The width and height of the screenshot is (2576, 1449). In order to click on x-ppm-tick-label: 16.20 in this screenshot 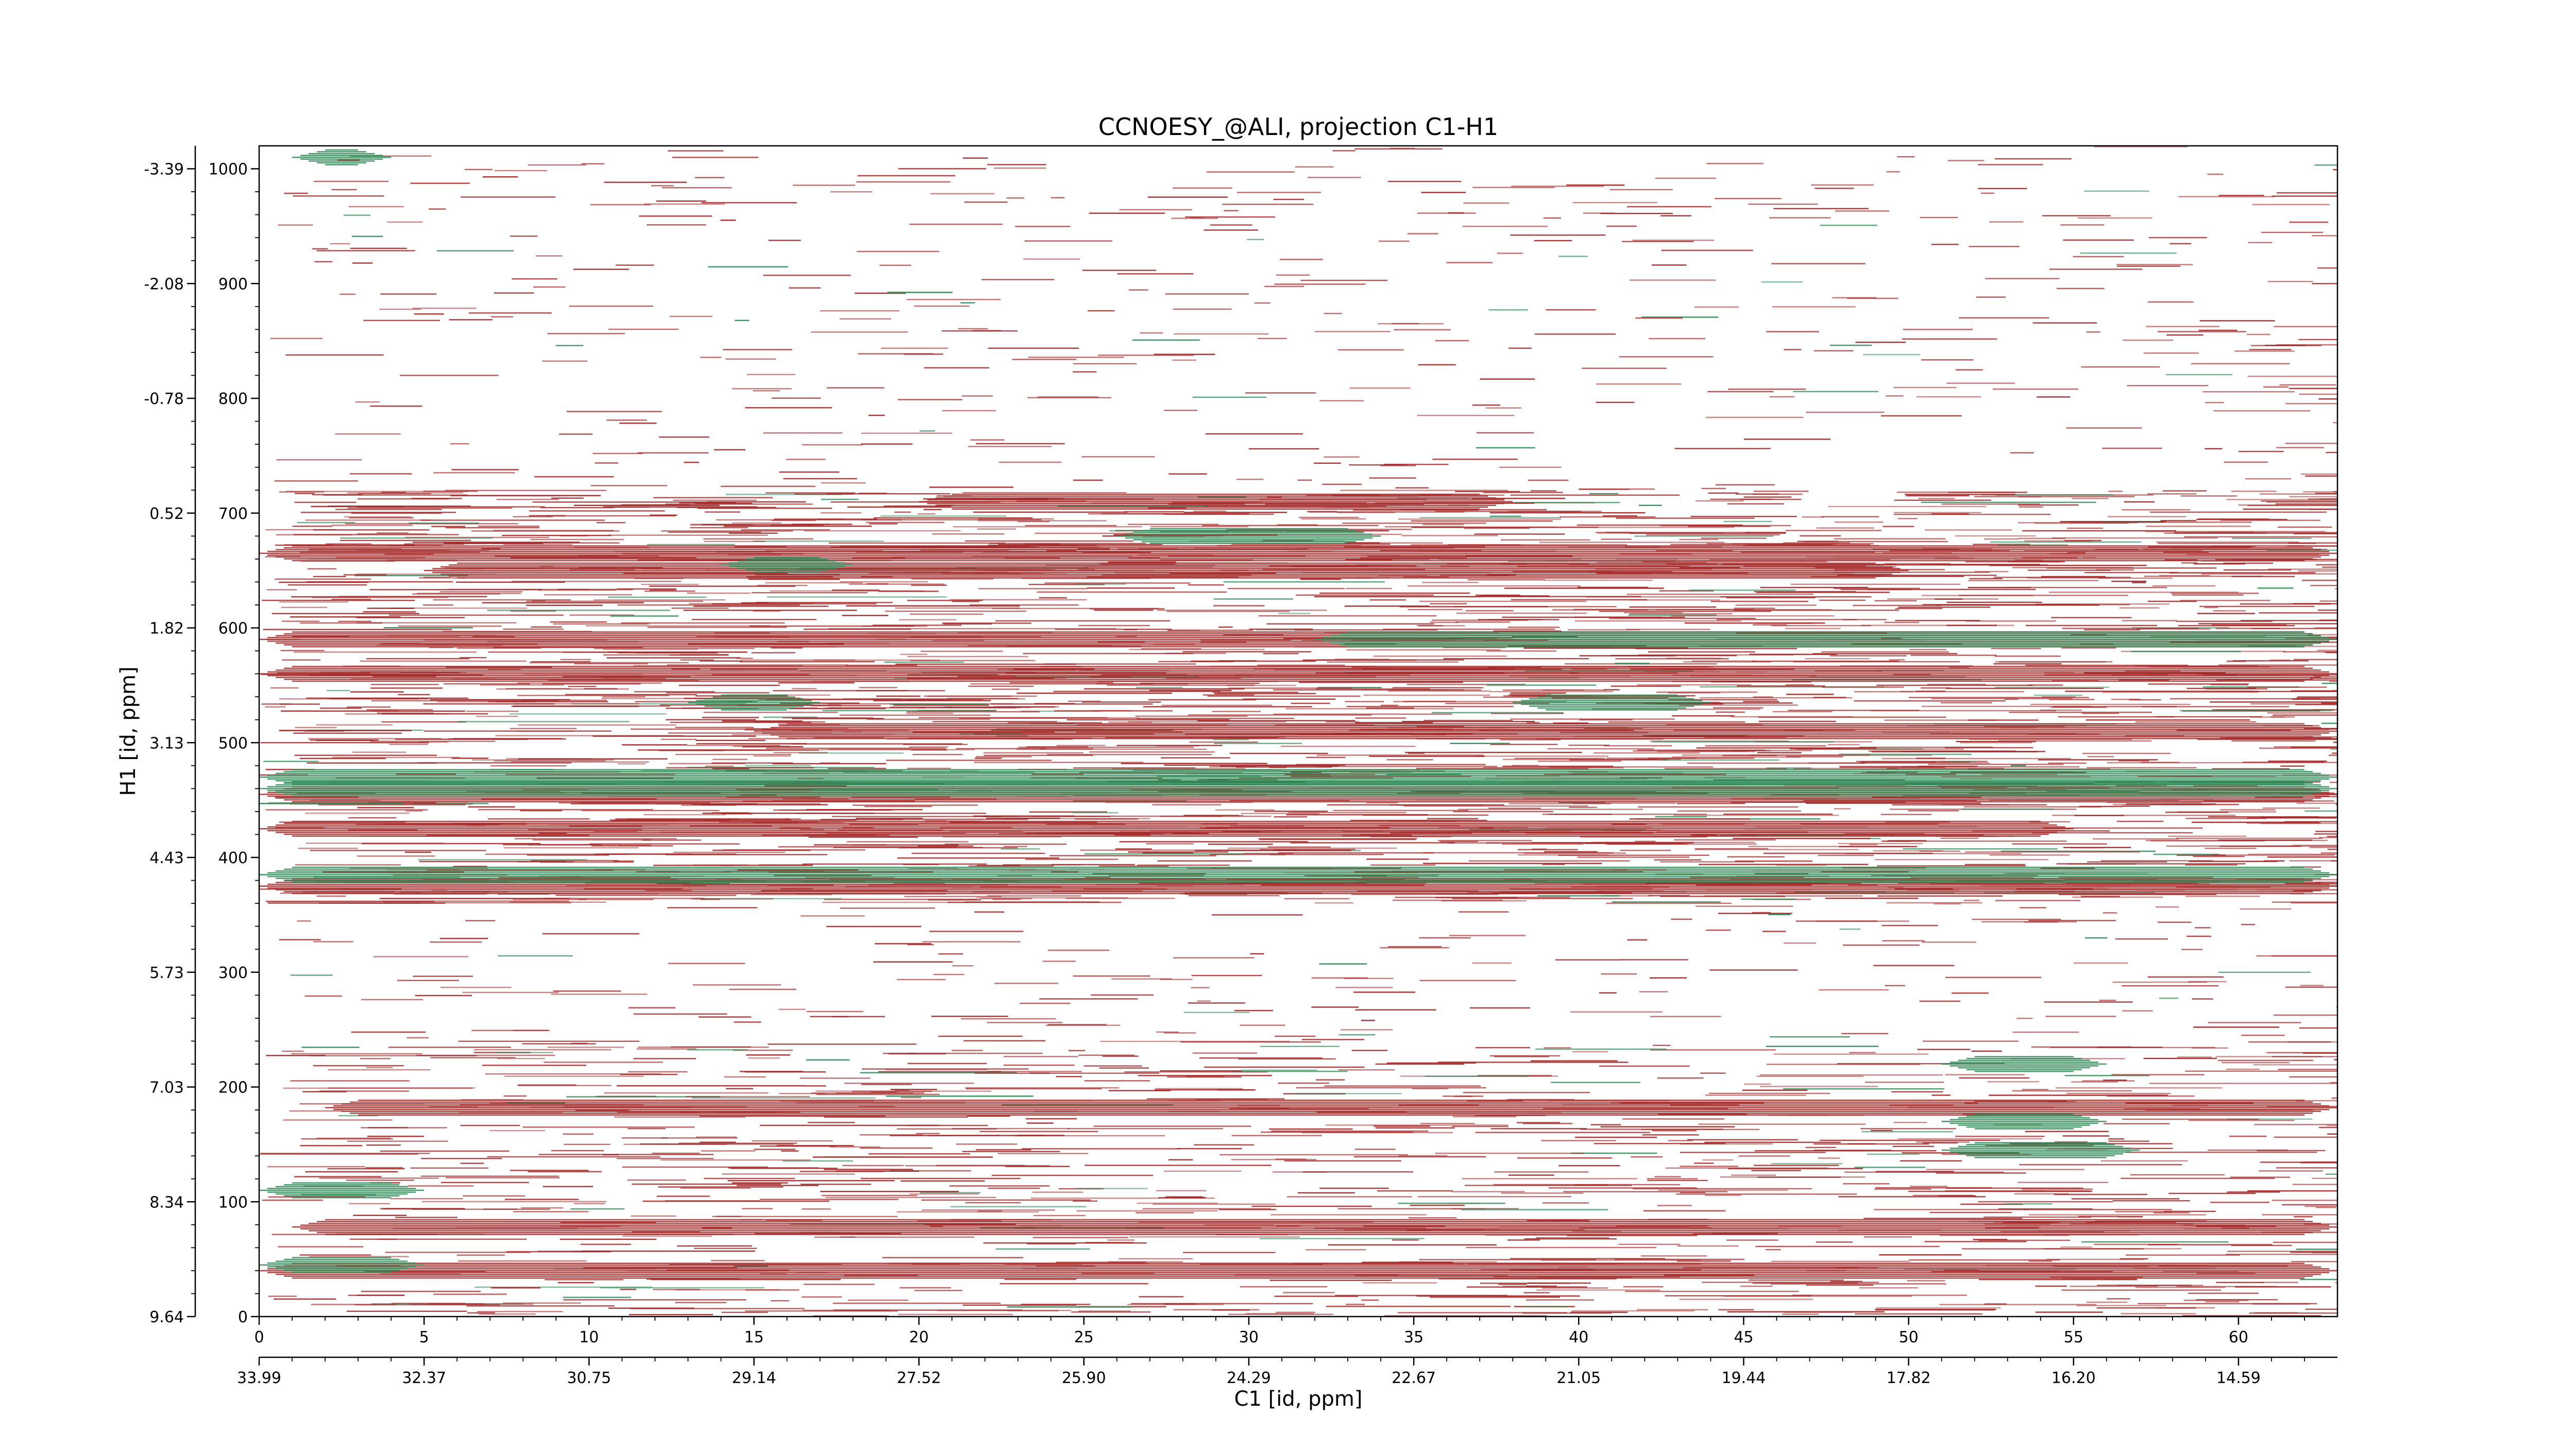, I will do `click(2074, 1378)`.